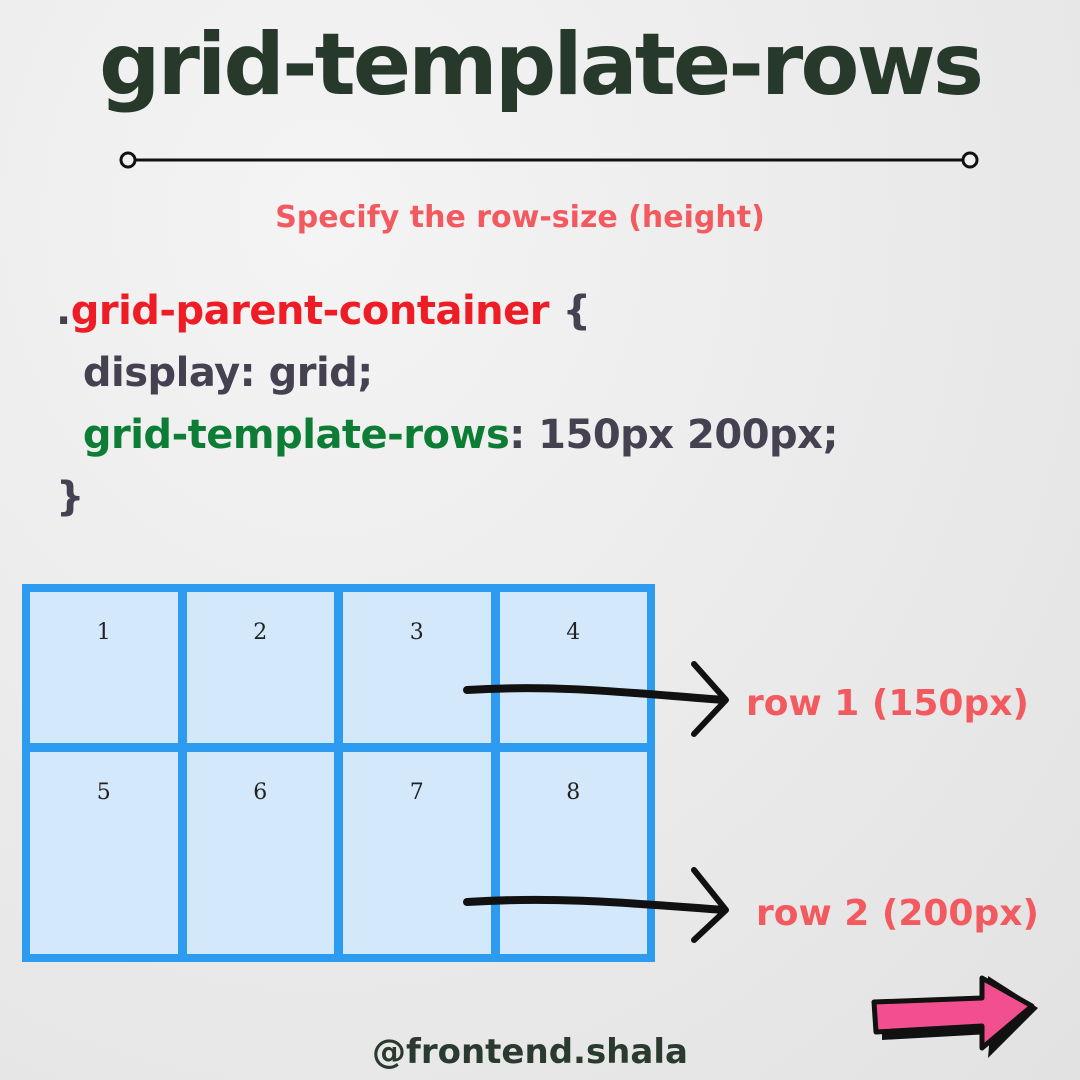  I want to click on grid-cell: 8, so click(573, 853).